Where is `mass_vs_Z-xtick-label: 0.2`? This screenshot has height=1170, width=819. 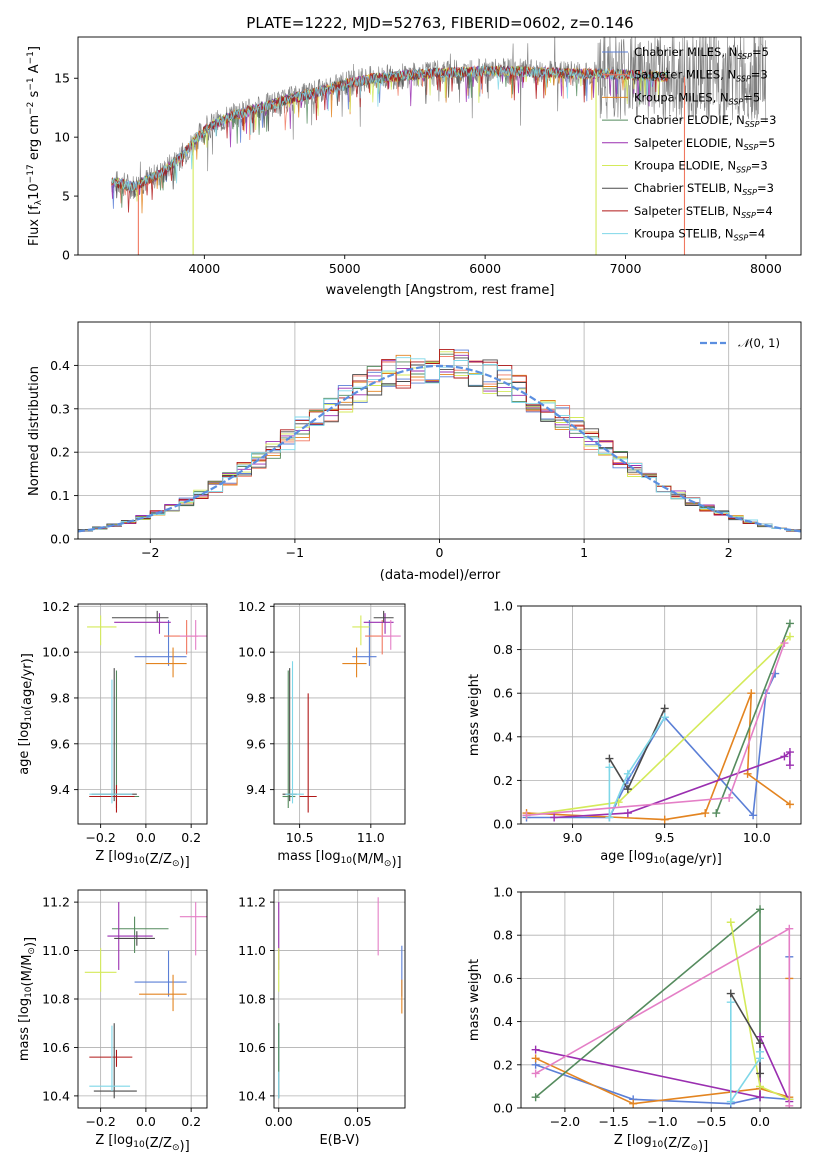 mass_vs_Z-xtick-label: 0.2 is located at coordinates (191, 1121).